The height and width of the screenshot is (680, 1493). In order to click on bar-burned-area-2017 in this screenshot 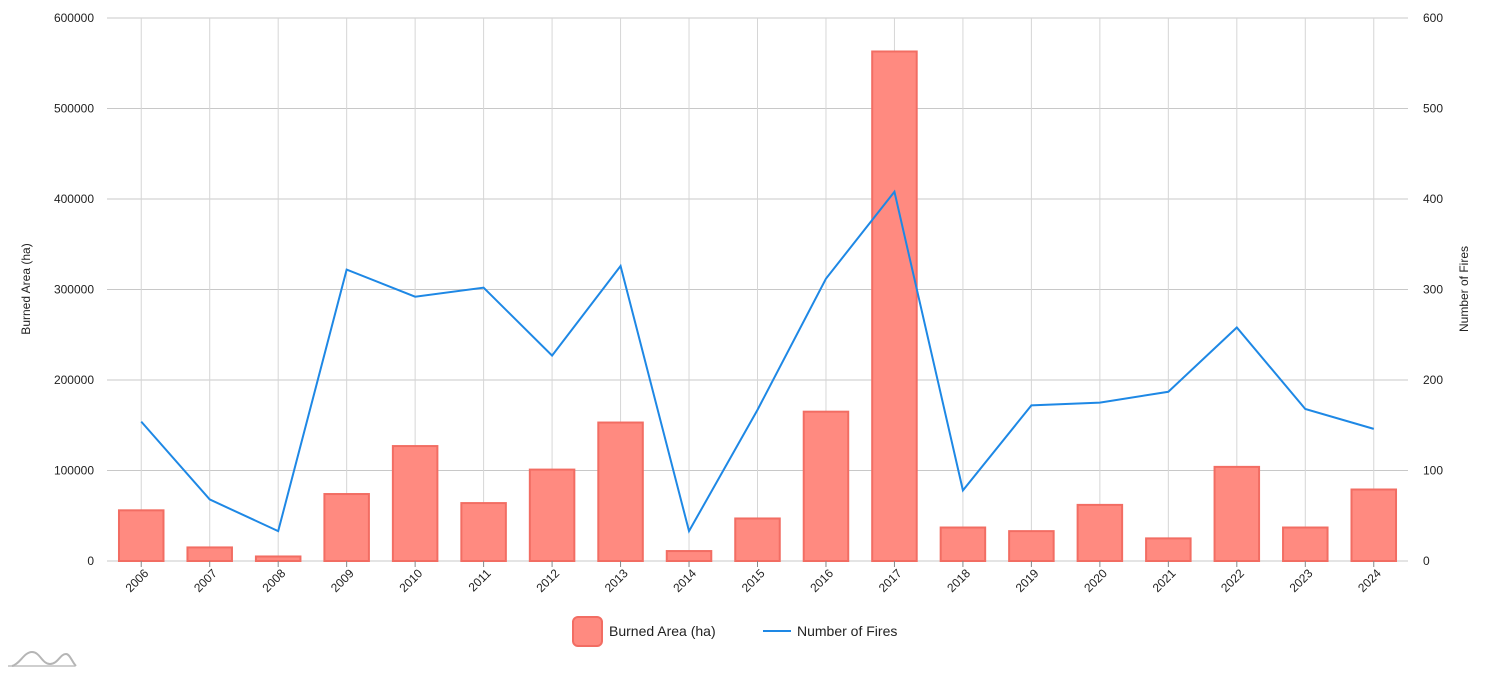, I will do `click(894, 306)`.